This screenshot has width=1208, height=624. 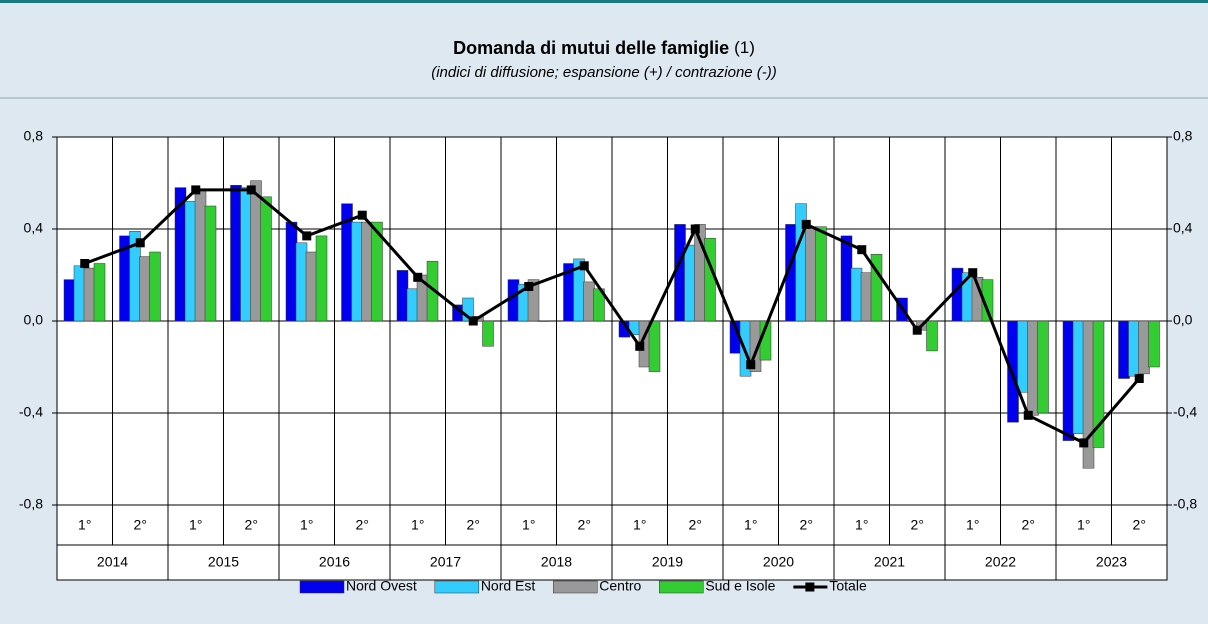 What do you see at coordinates (744, 47) in the screenshot?
I see `title-note: (1)` at bounding box center [744, 47].